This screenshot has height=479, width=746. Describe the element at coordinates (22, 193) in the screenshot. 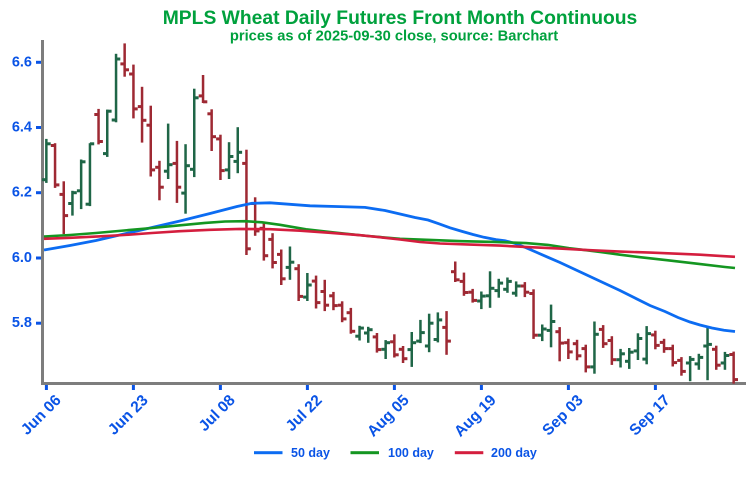

I see `svg-text: 6.2` at that location.